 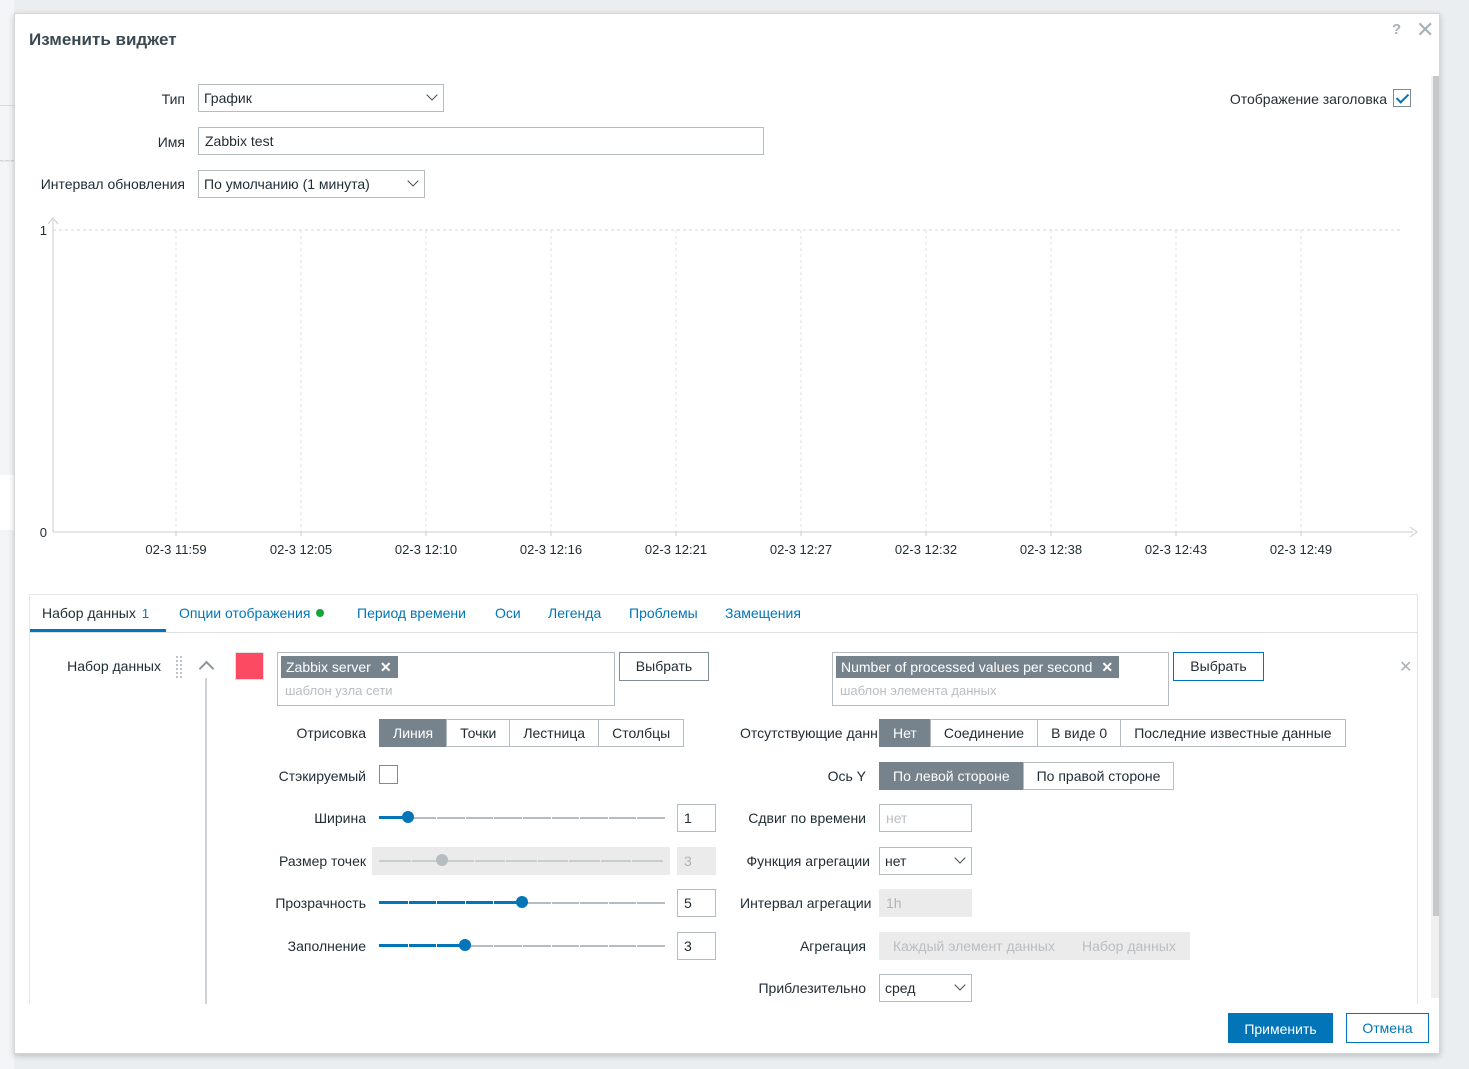 What do you see at coordinates (1387, 1028) in the screenshot?
I see `cancel-button: Отмена` at bounding box center [1387, 1028].